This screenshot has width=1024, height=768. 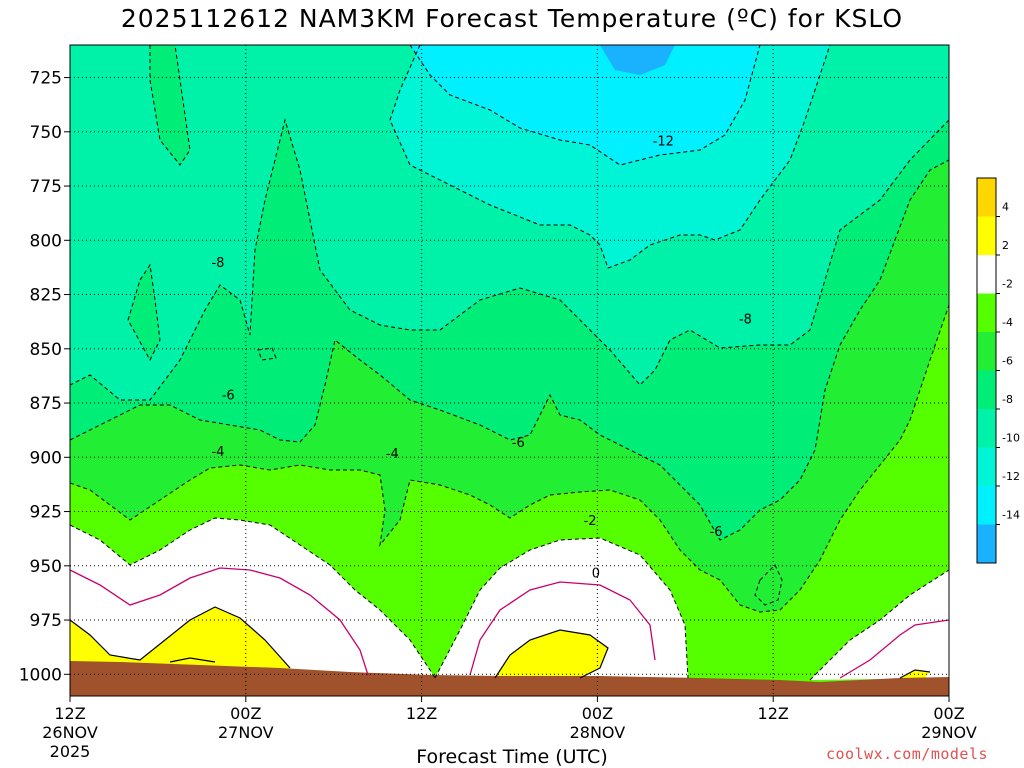 I want to click on x-axis-title: Forecast Time (UTC), so click(x=512, y=757).